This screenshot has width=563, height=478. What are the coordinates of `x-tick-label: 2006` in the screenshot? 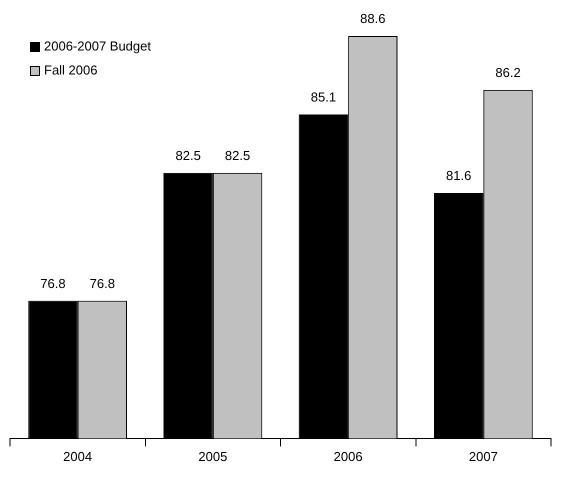 It's located at (348, 456).